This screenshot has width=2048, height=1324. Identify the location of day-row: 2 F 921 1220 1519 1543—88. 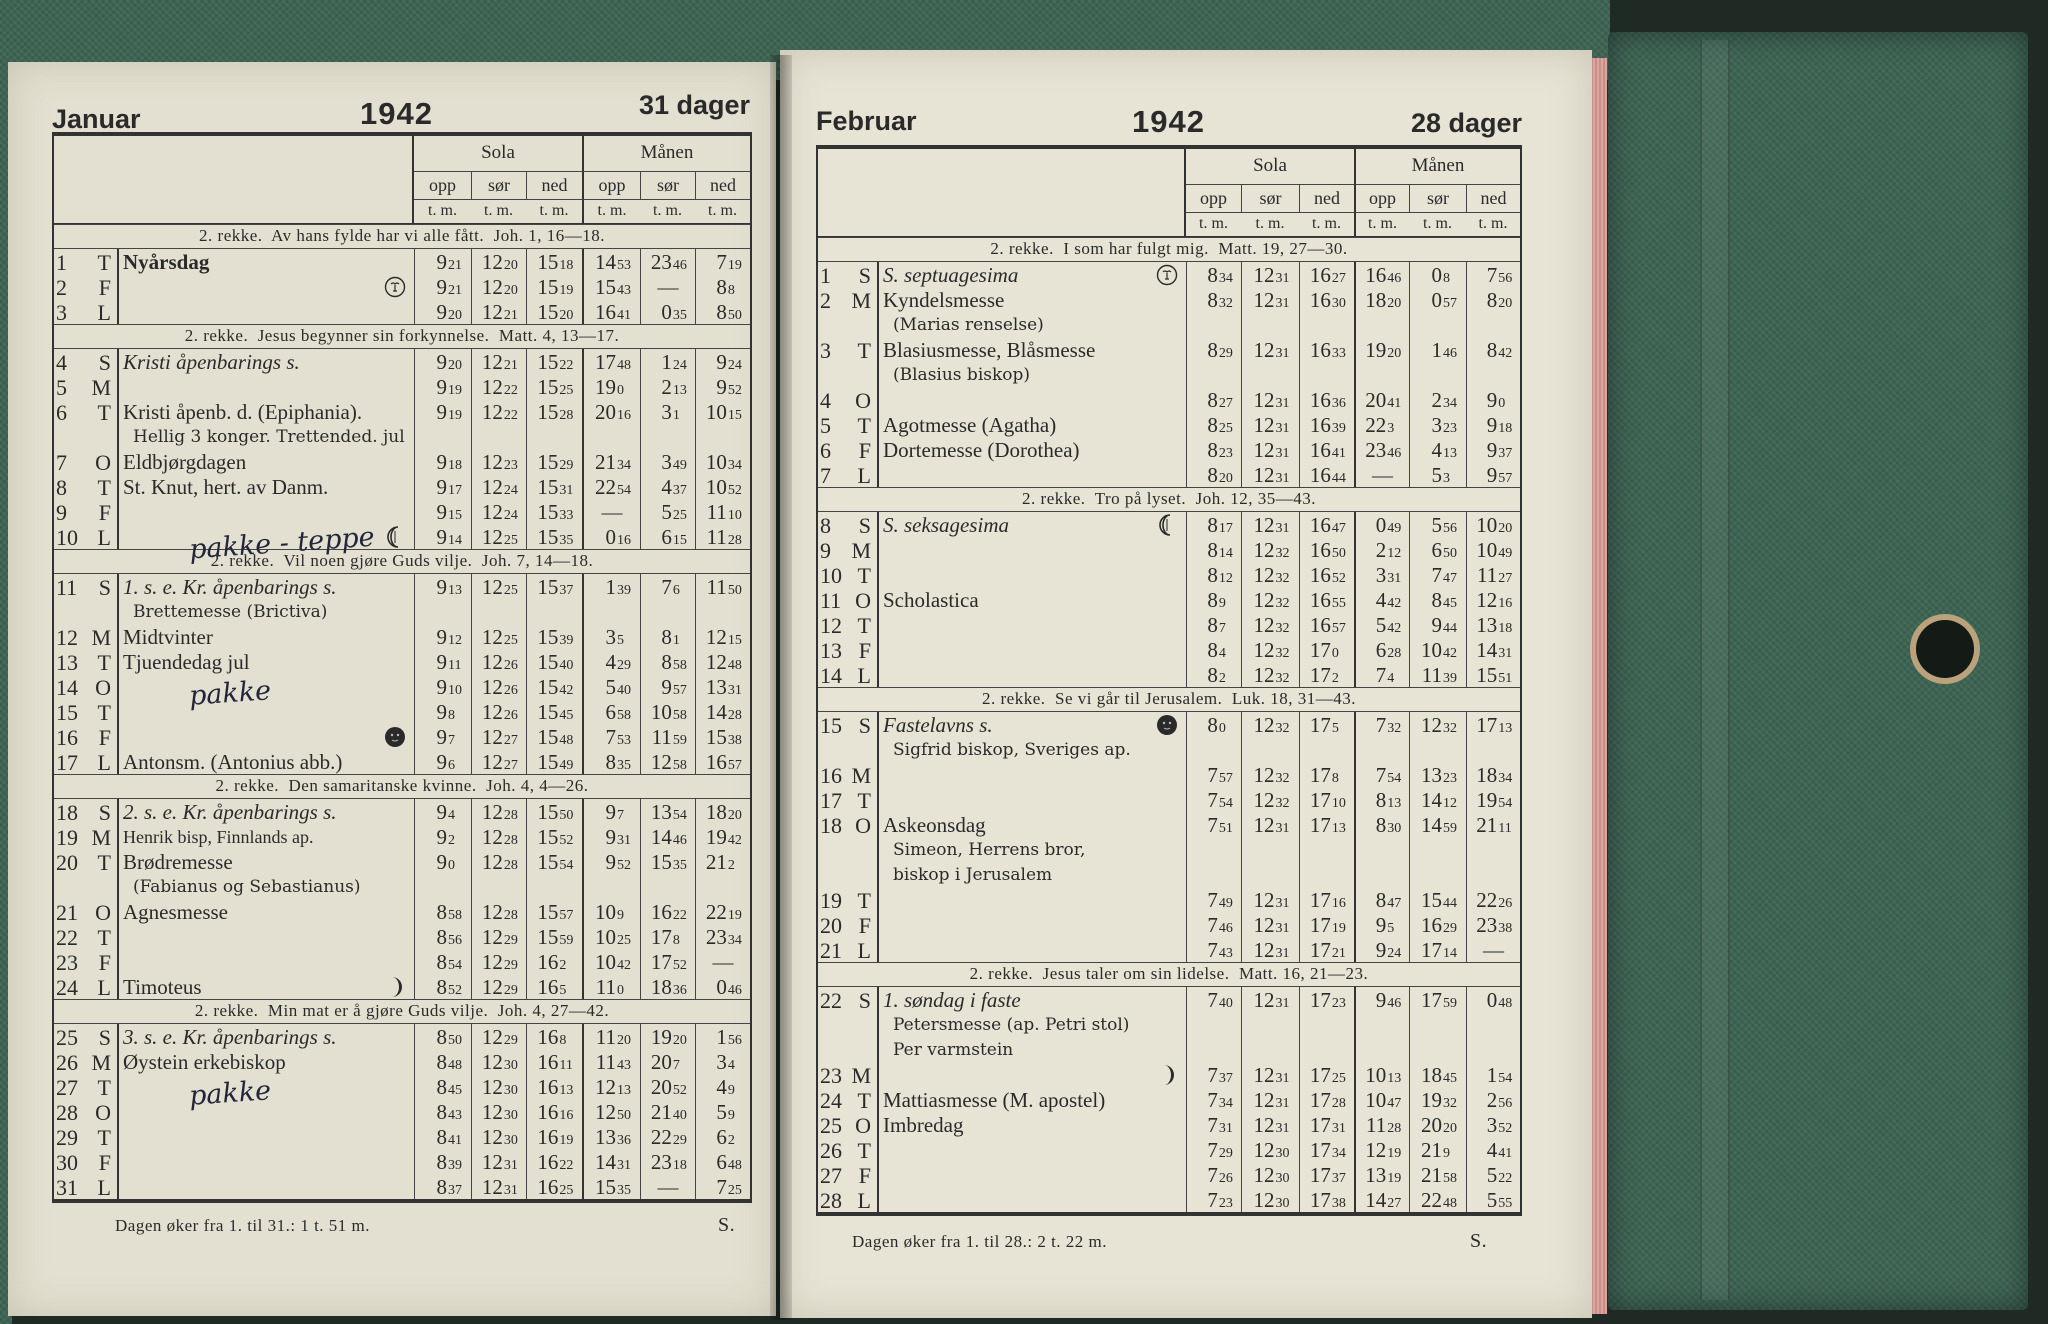
(402, 287).